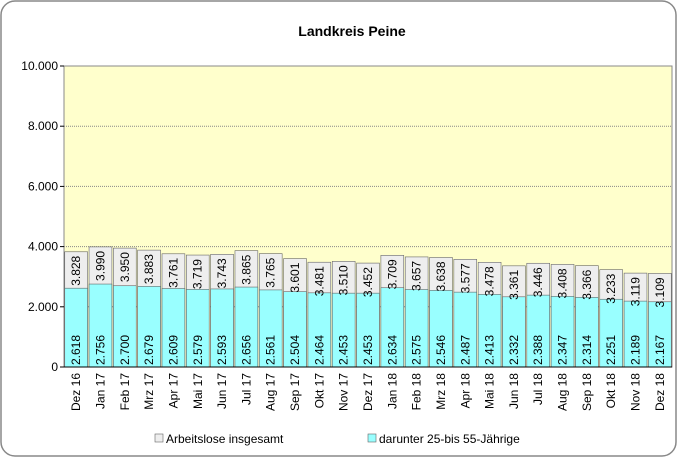 This screenshot has height=462, width=677. I want to click on y-tick-label: 4.000, so click(43, 247).